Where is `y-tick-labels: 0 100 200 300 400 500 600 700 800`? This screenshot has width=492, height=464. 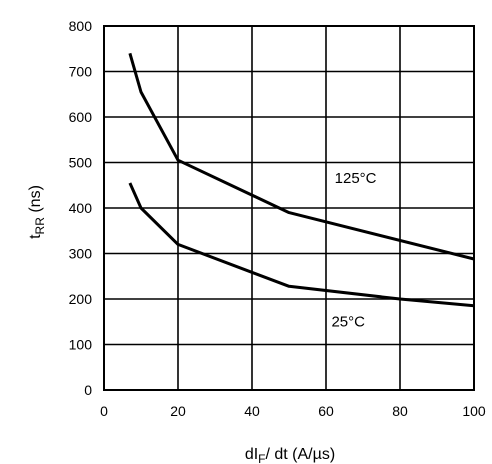
y-tick-labels: 0 100 200 300 400 500 600 700 800 is located at coordinates (81, 208).